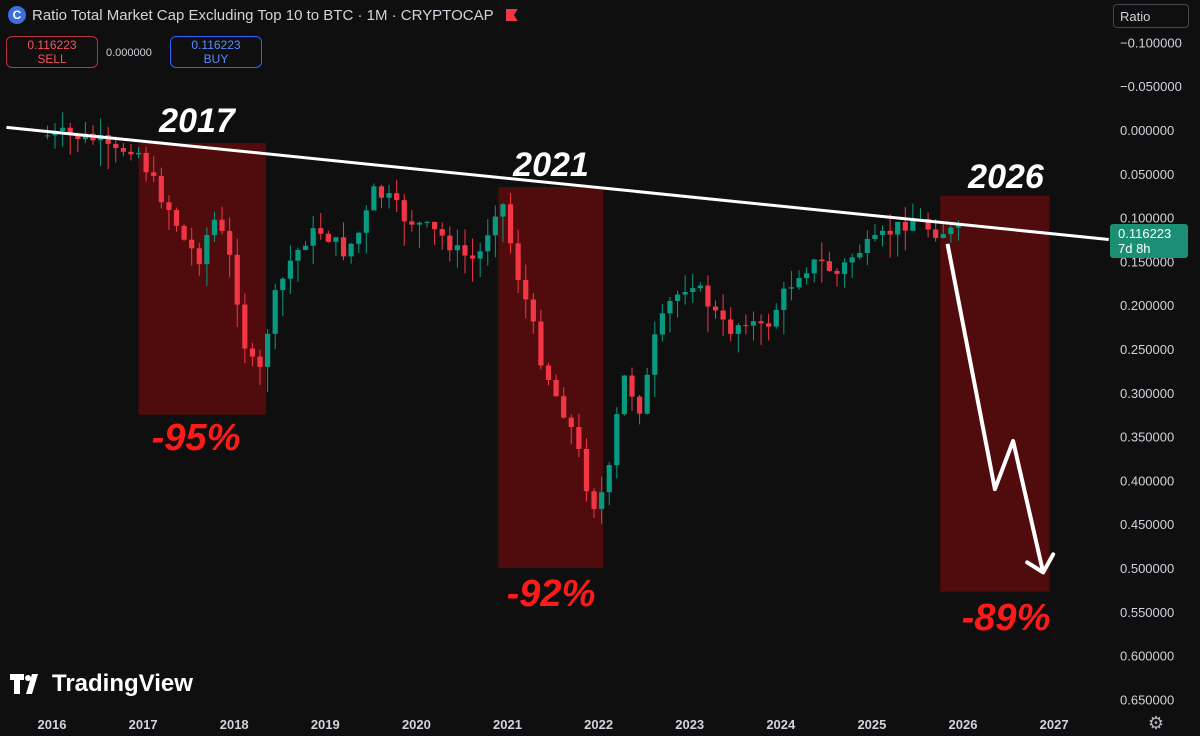  I want to click on sell-label: SELL, so click(52, 59).